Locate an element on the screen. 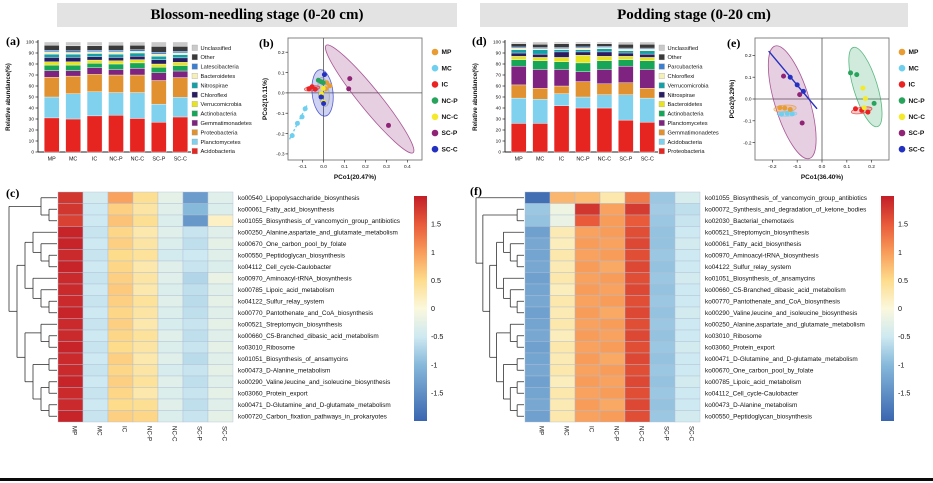  svg-text:ko00670_One_carbon_pool_by_fol: ko00670_One_carbon_pool_by_folate is located at coordinates (292, 244).